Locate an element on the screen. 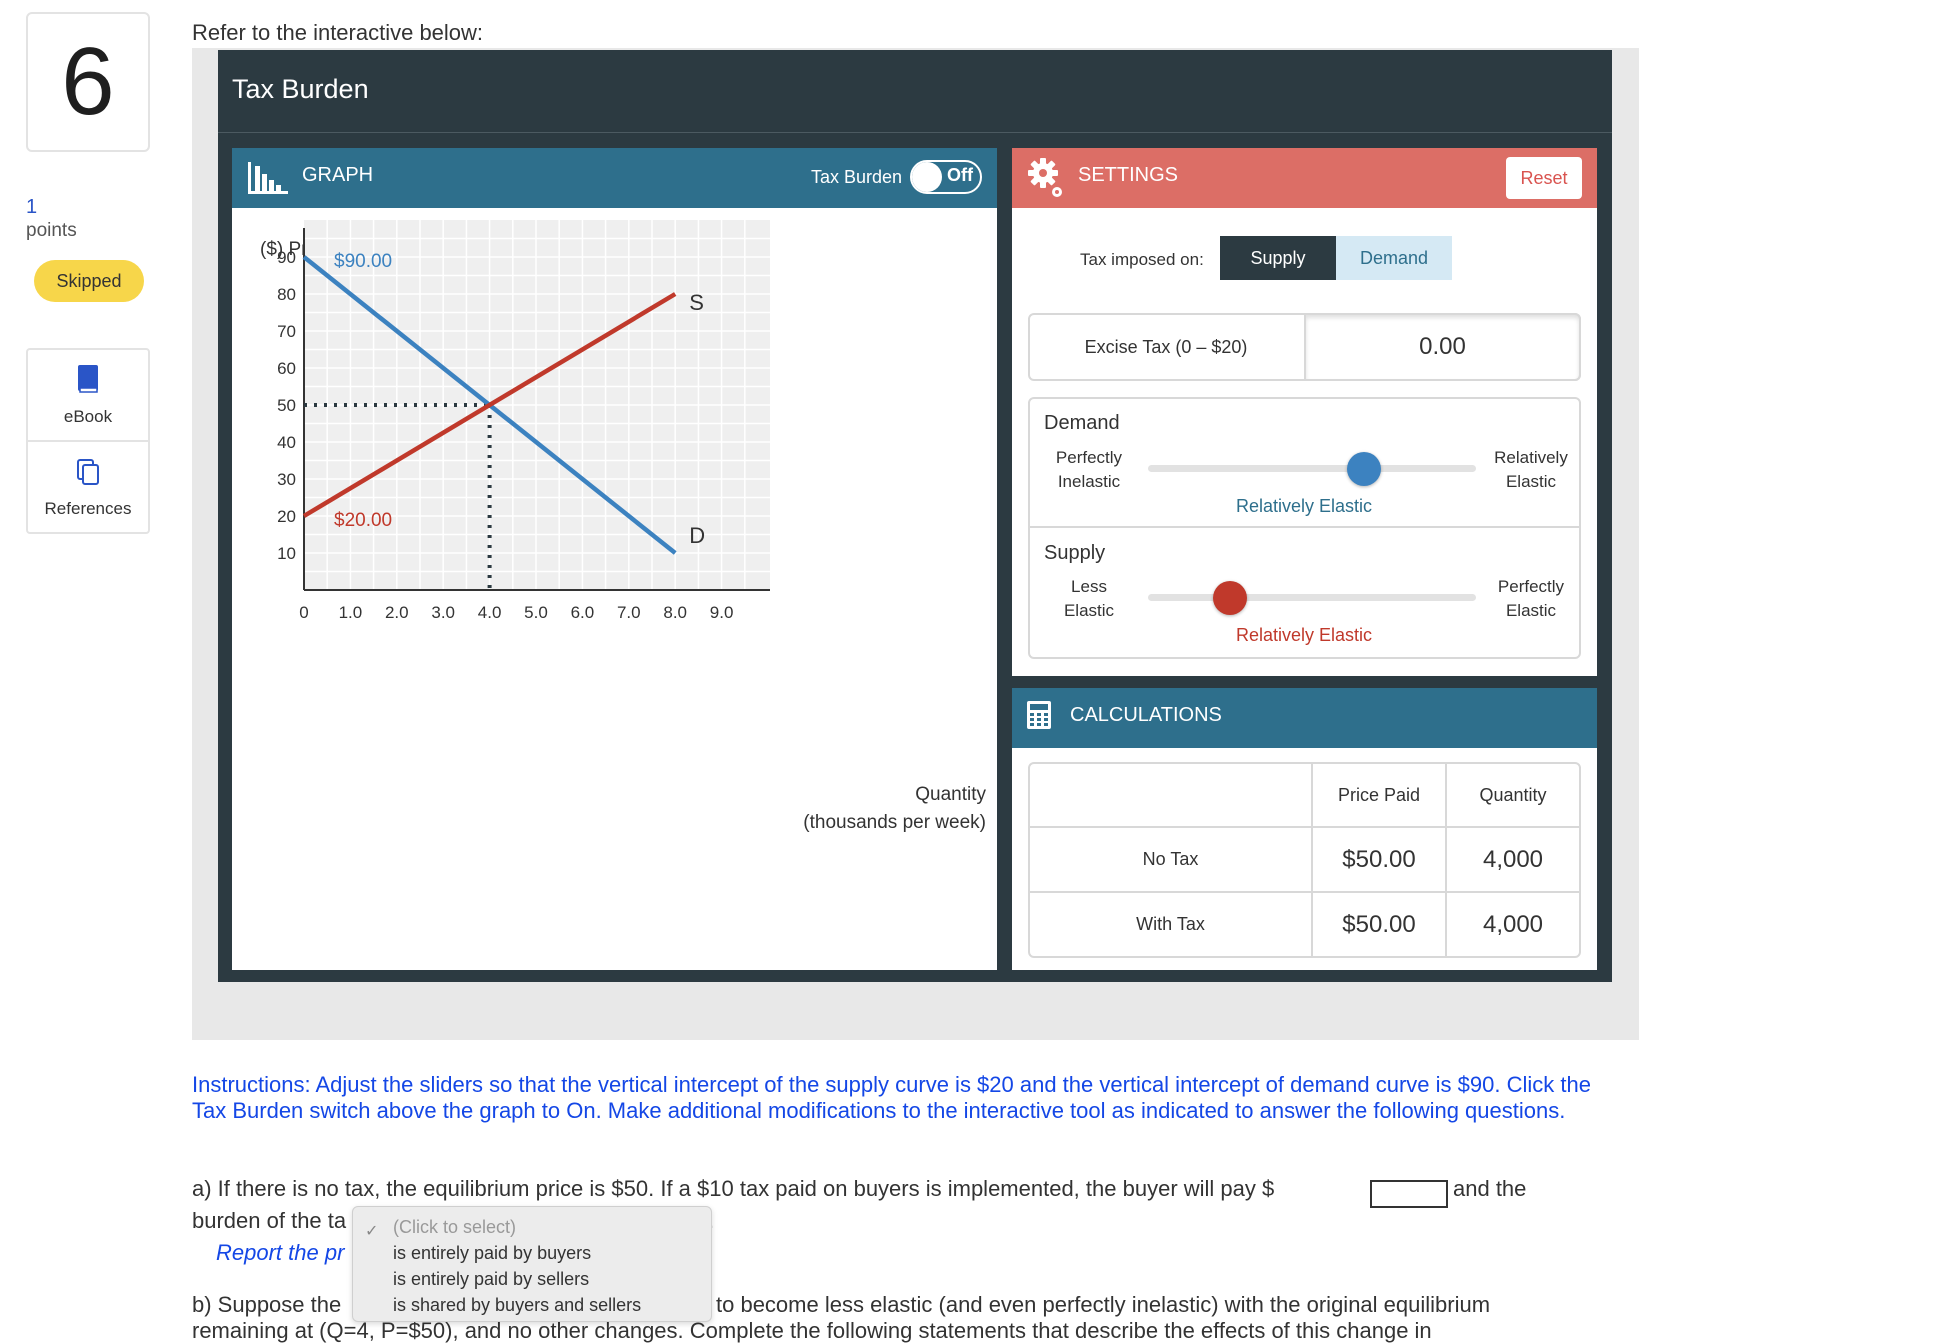 The height and width of the screenshot is (1344, 1952). graph-header-label: GRAPH is located at coordinates (338, 175).